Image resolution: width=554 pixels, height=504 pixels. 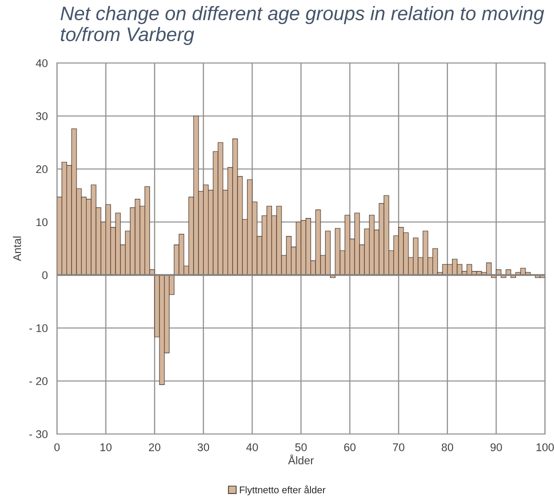 I want to click on x-tick-label: 90, so click(x=496, y=447).